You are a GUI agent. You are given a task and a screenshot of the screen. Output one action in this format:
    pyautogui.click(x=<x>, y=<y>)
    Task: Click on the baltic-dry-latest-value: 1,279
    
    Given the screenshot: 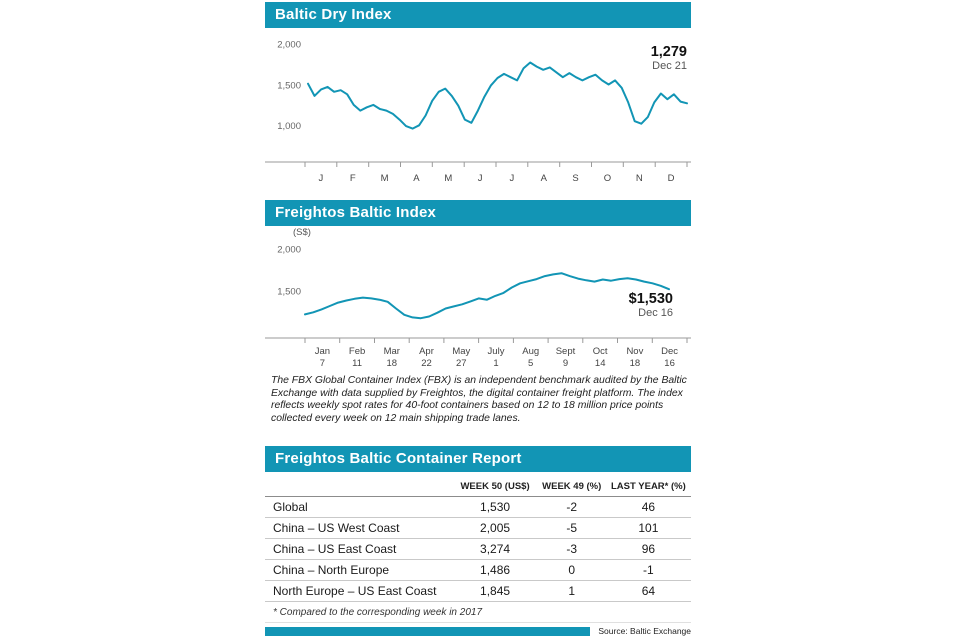 What is the action you would take?
    pyautogui.click(x=668, y=52)
    